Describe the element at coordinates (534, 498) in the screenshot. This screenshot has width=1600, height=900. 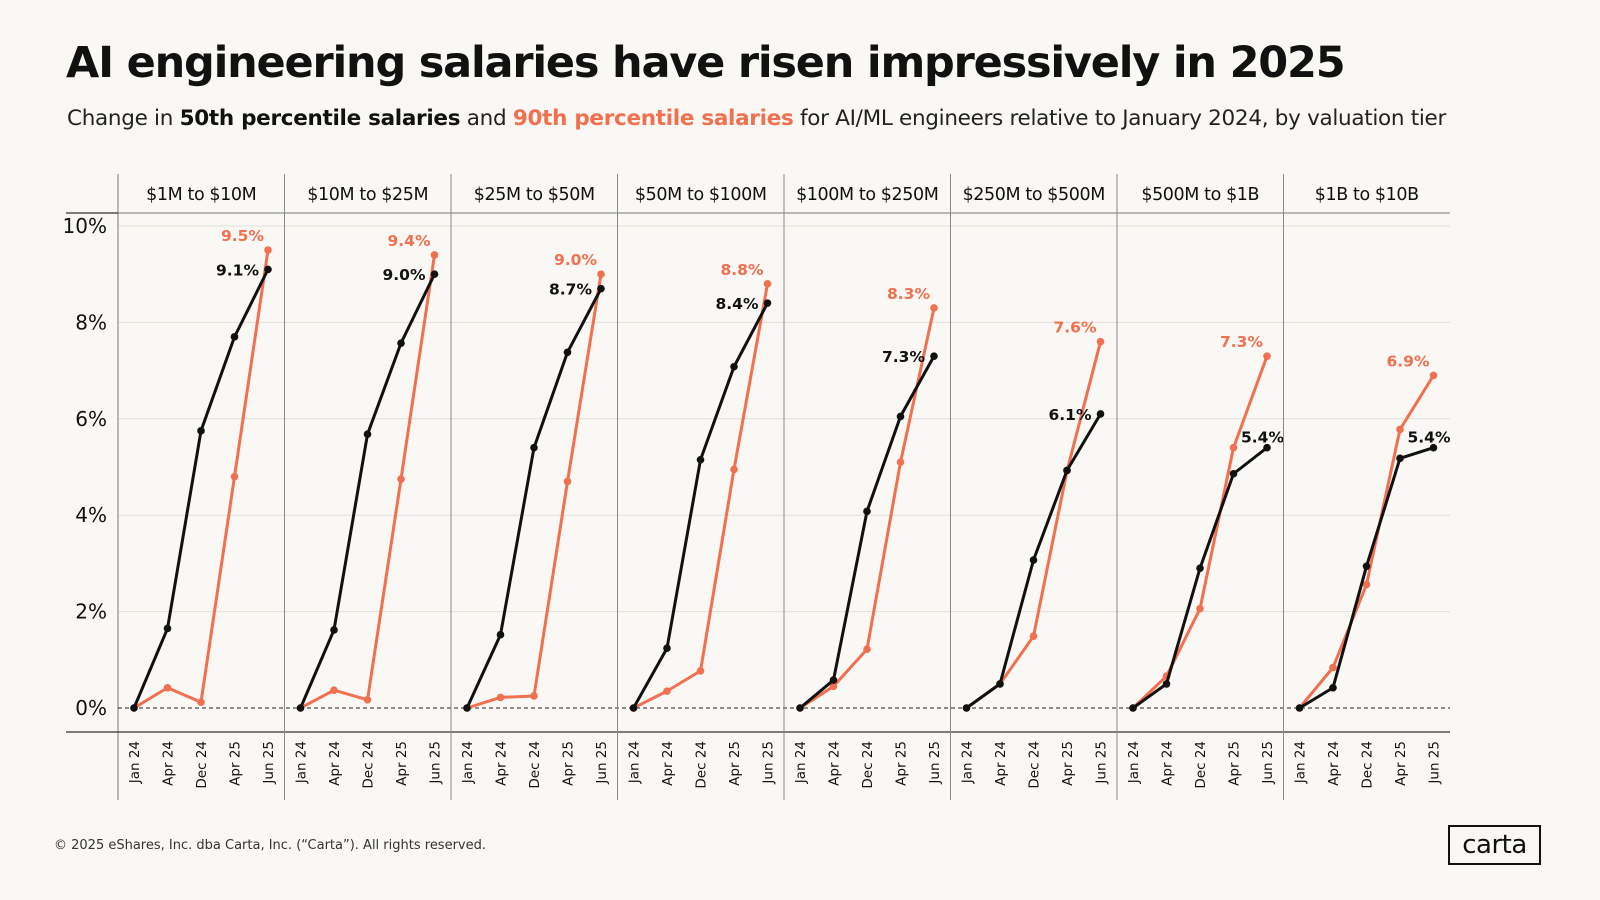
I see `panel-3-p50-line` at that location.